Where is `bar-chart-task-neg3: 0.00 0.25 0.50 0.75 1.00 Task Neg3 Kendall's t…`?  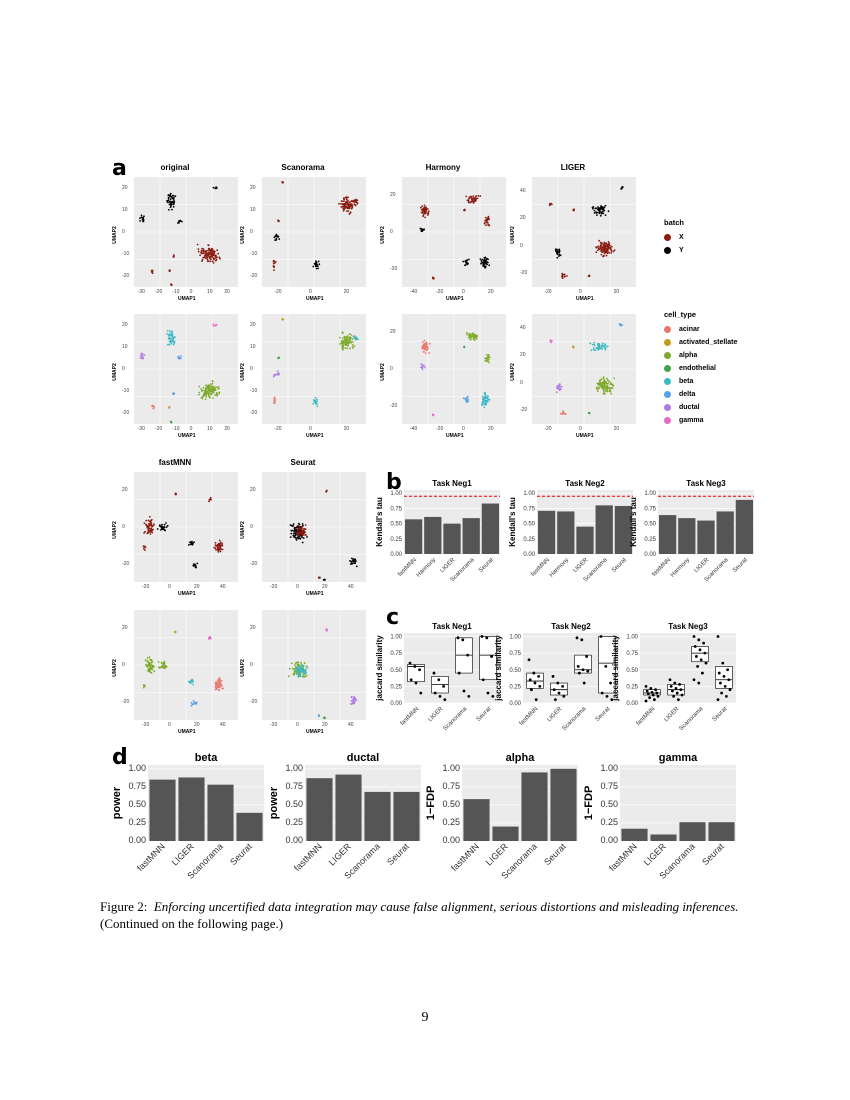 bar-chart-task-neg3: 0.00 0.25 0.50 0.75 1.00 Task Neg3 Kendall's t… is located at coordinates (691, 531).